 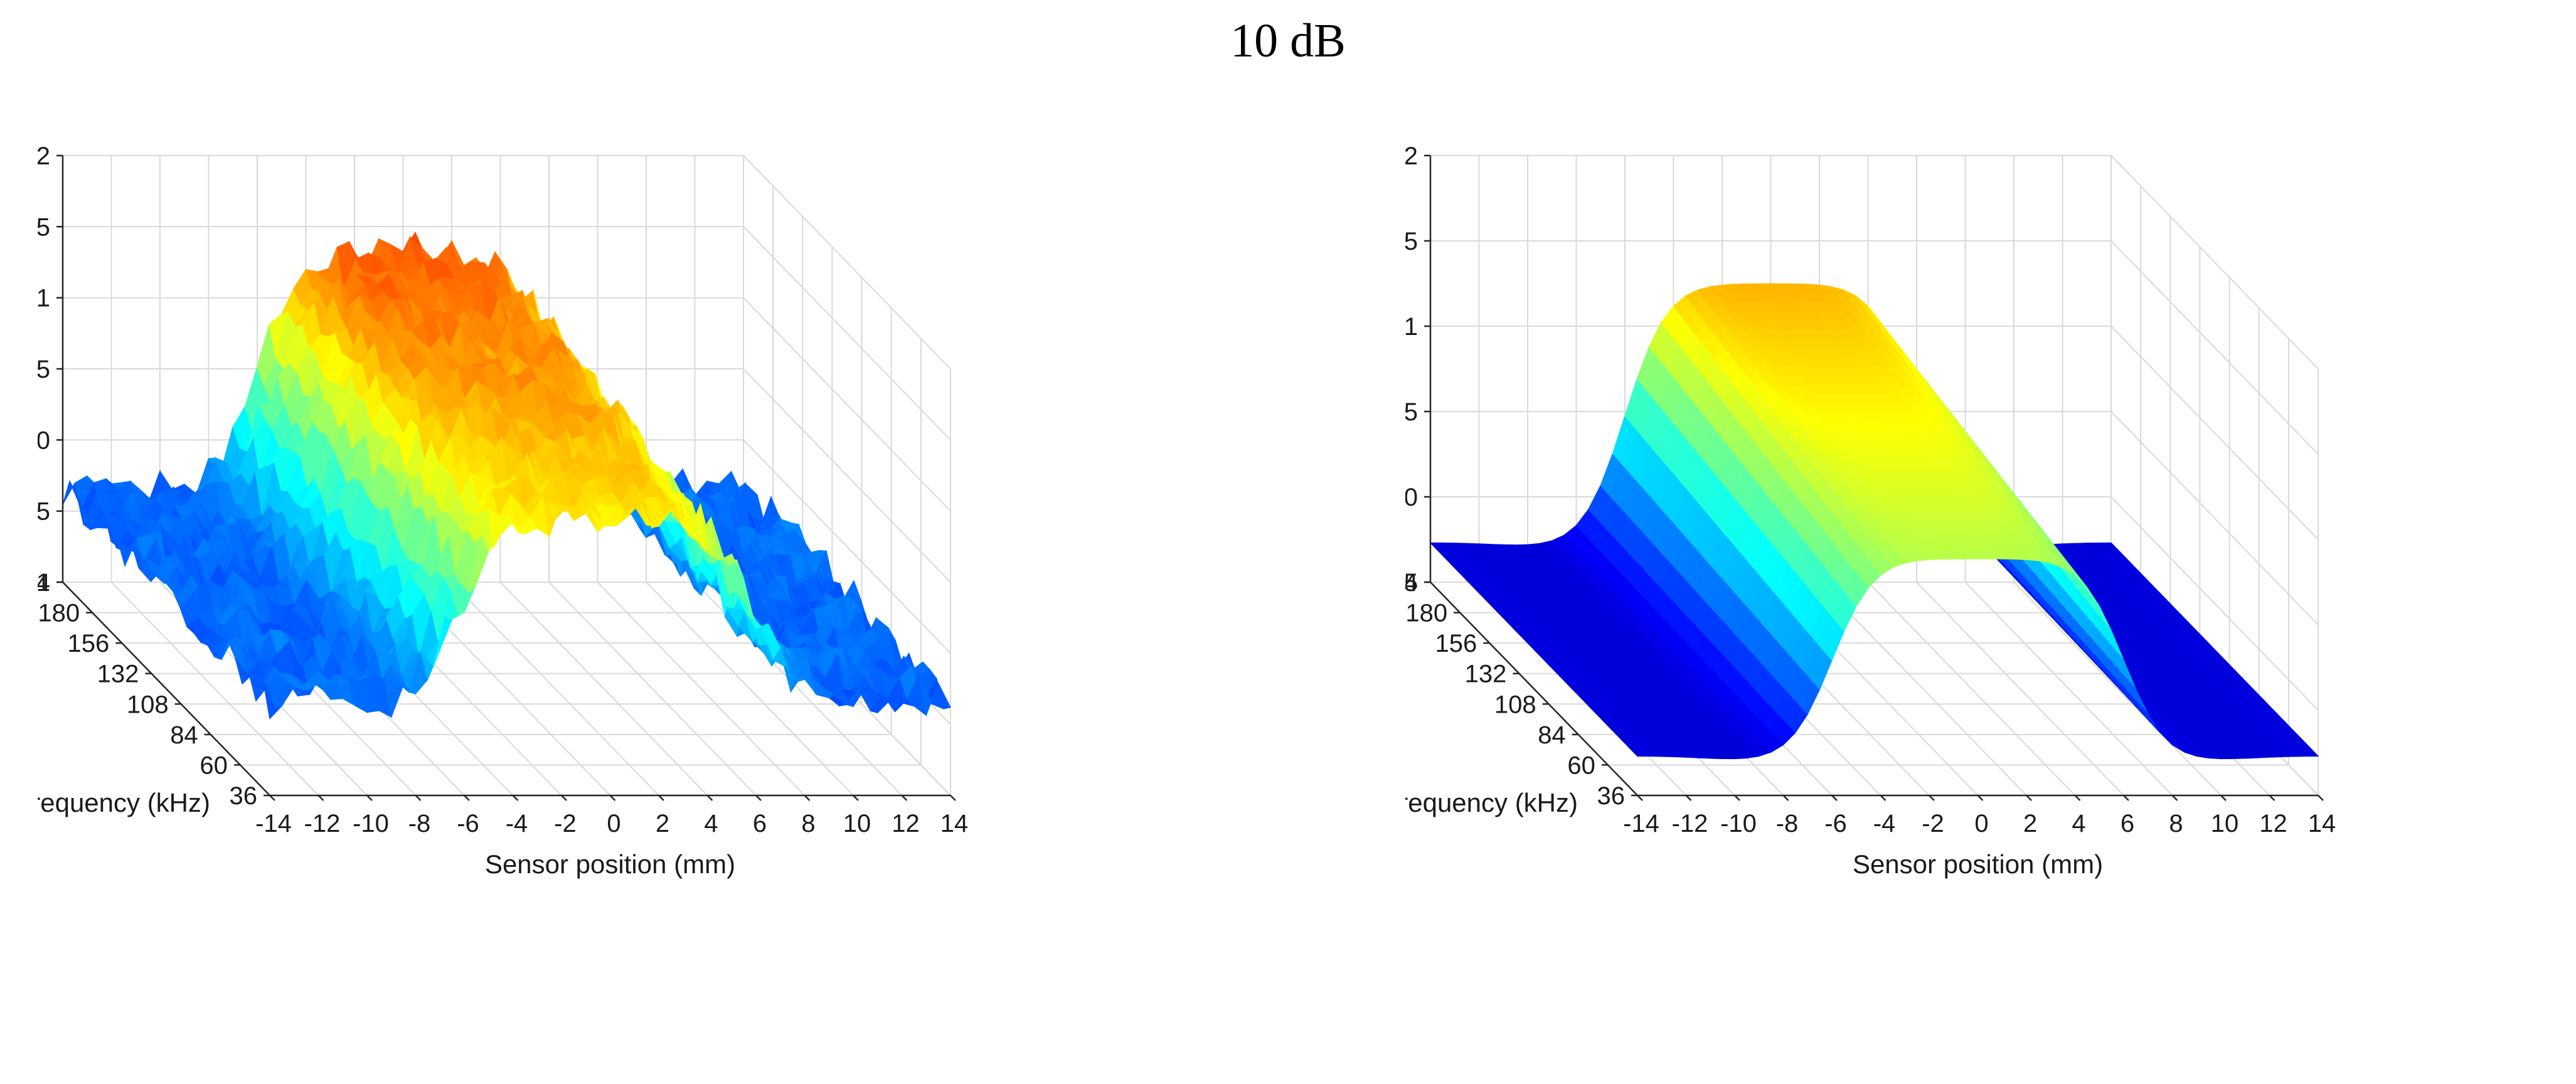 I want to click on z-tick-label: 0.5, so click(x=44, y=369).